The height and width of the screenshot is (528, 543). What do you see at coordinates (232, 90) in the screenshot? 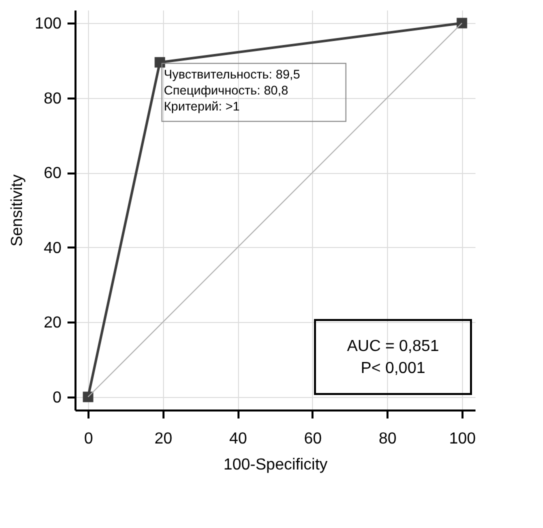
I see `annotation: Чувствительность: 89,5 Специфичность: 80,8 Критерий: >1` at bounding box center [232, 90].